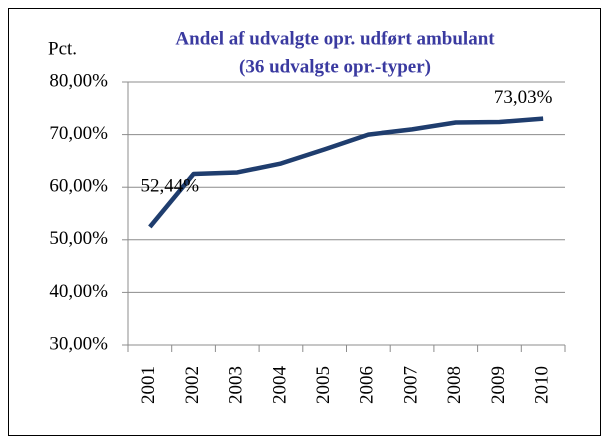 The height and width of the screenshot is (442, 609). Describe the element at coordinates (279, 385) in the screenshot. I see `x-tick-label: 2004` at that location.